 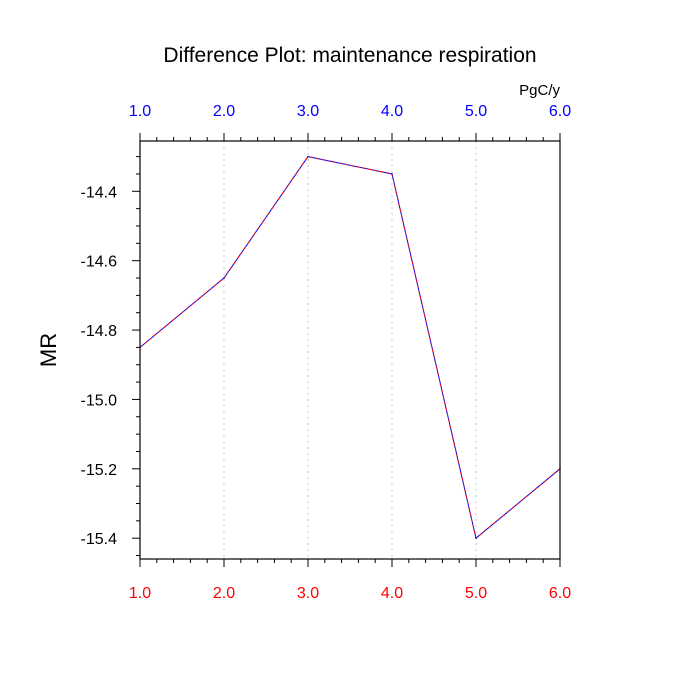 I want to click on y-tick-label-4: -15.2, so click(x=99, y=470).